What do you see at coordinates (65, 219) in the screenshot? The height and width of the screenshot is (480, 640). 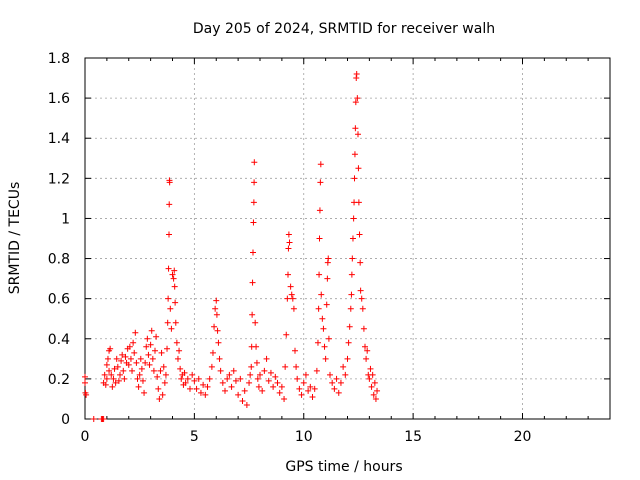 I see `y-tick-label: 1` at bounding box center [65, 219].